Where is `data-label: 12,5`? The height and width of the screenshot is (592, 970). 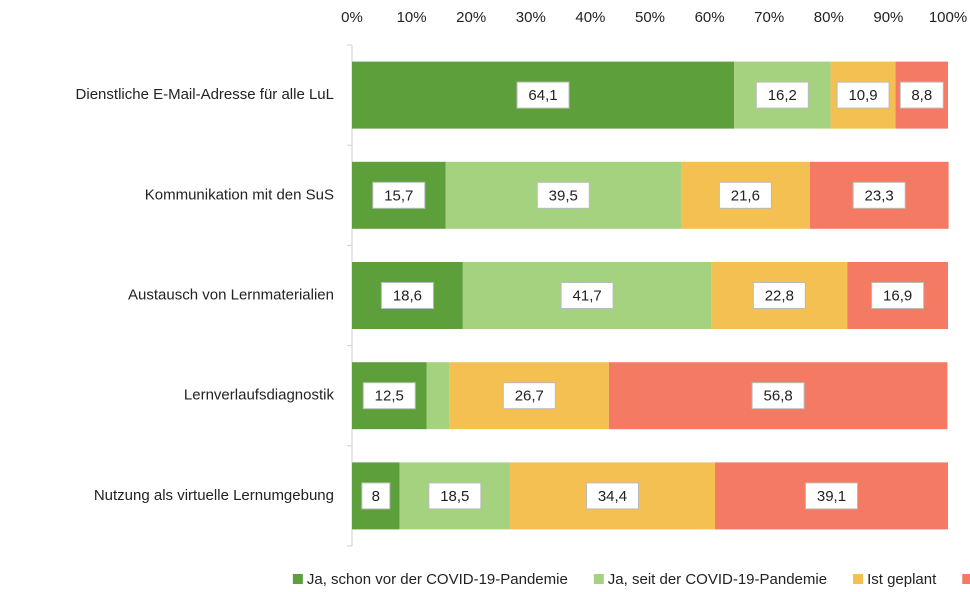 data-label: 12,5 is located at coordinates (389, 396).